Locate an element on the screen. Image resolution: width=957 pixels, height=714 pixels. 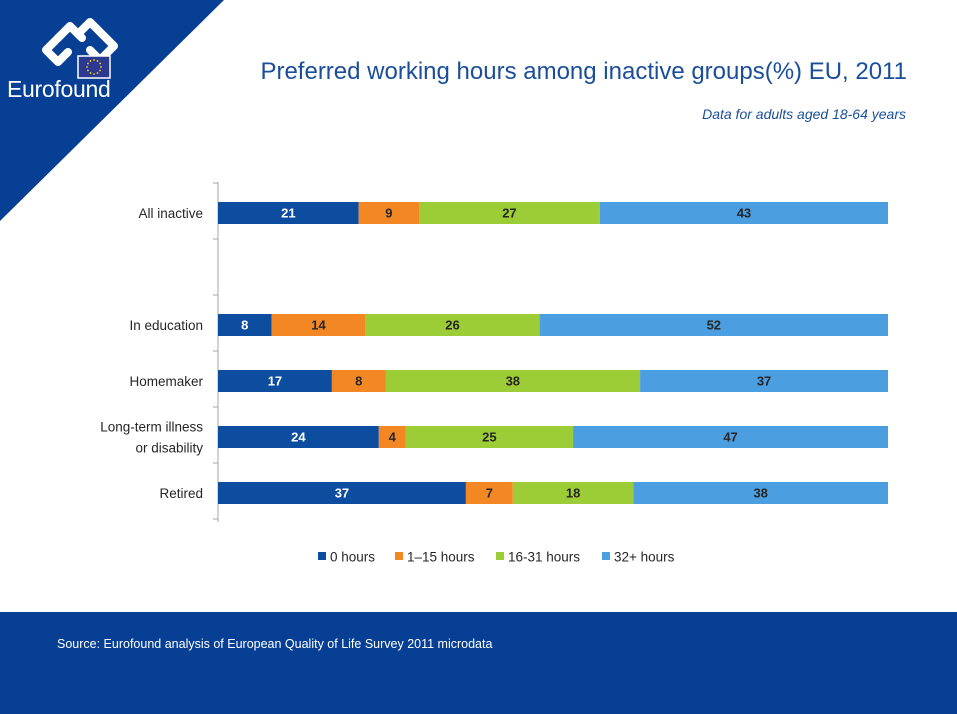
data-label: 4 is located at coordinates (393, 437).